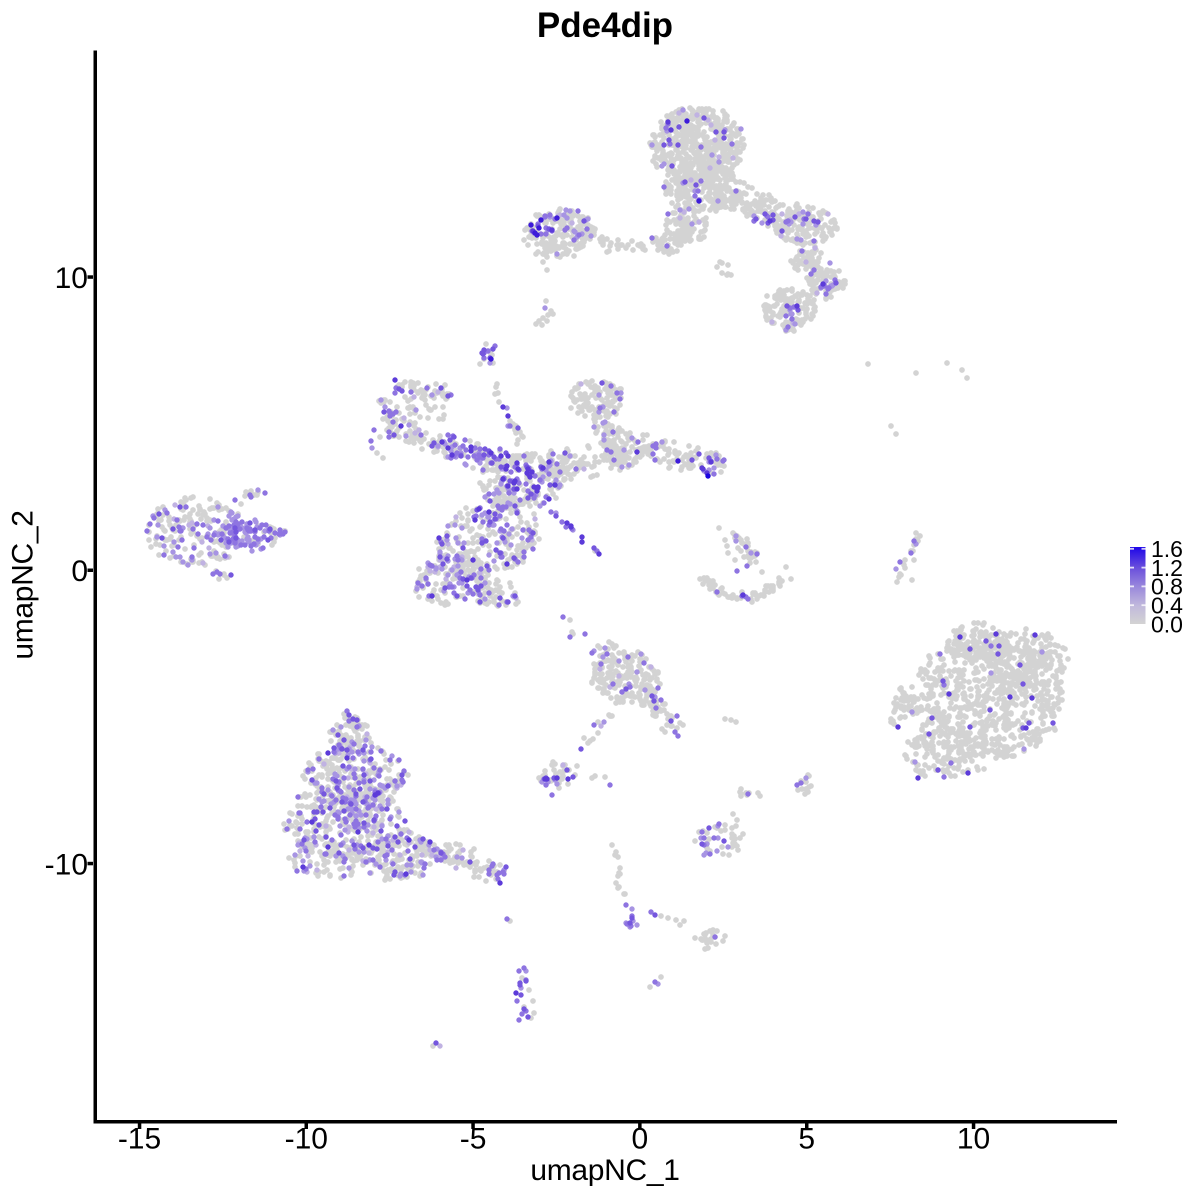  What do you see at coordinates (604, 1170) in the screenshot?
I see `svg-text: umapNC_1` at bounding box center [604, 1170].